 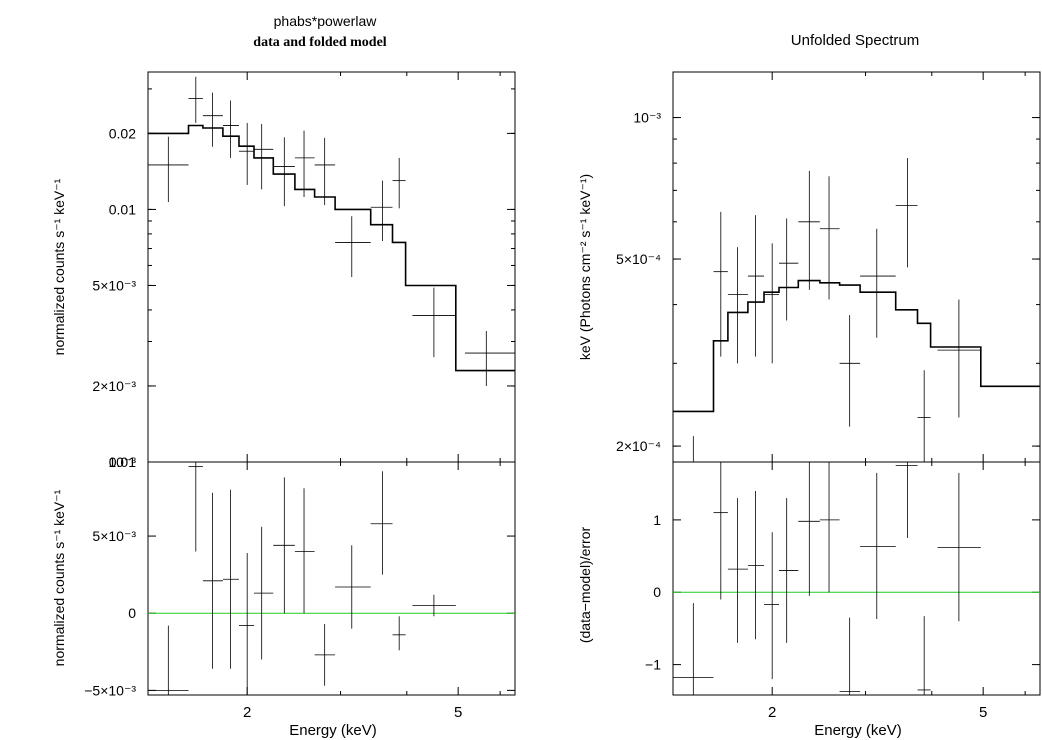 What do you see at coordinates (331, 578) in the screenshot?
I see `left-bottom-frame` at bounding box center [331, 578].